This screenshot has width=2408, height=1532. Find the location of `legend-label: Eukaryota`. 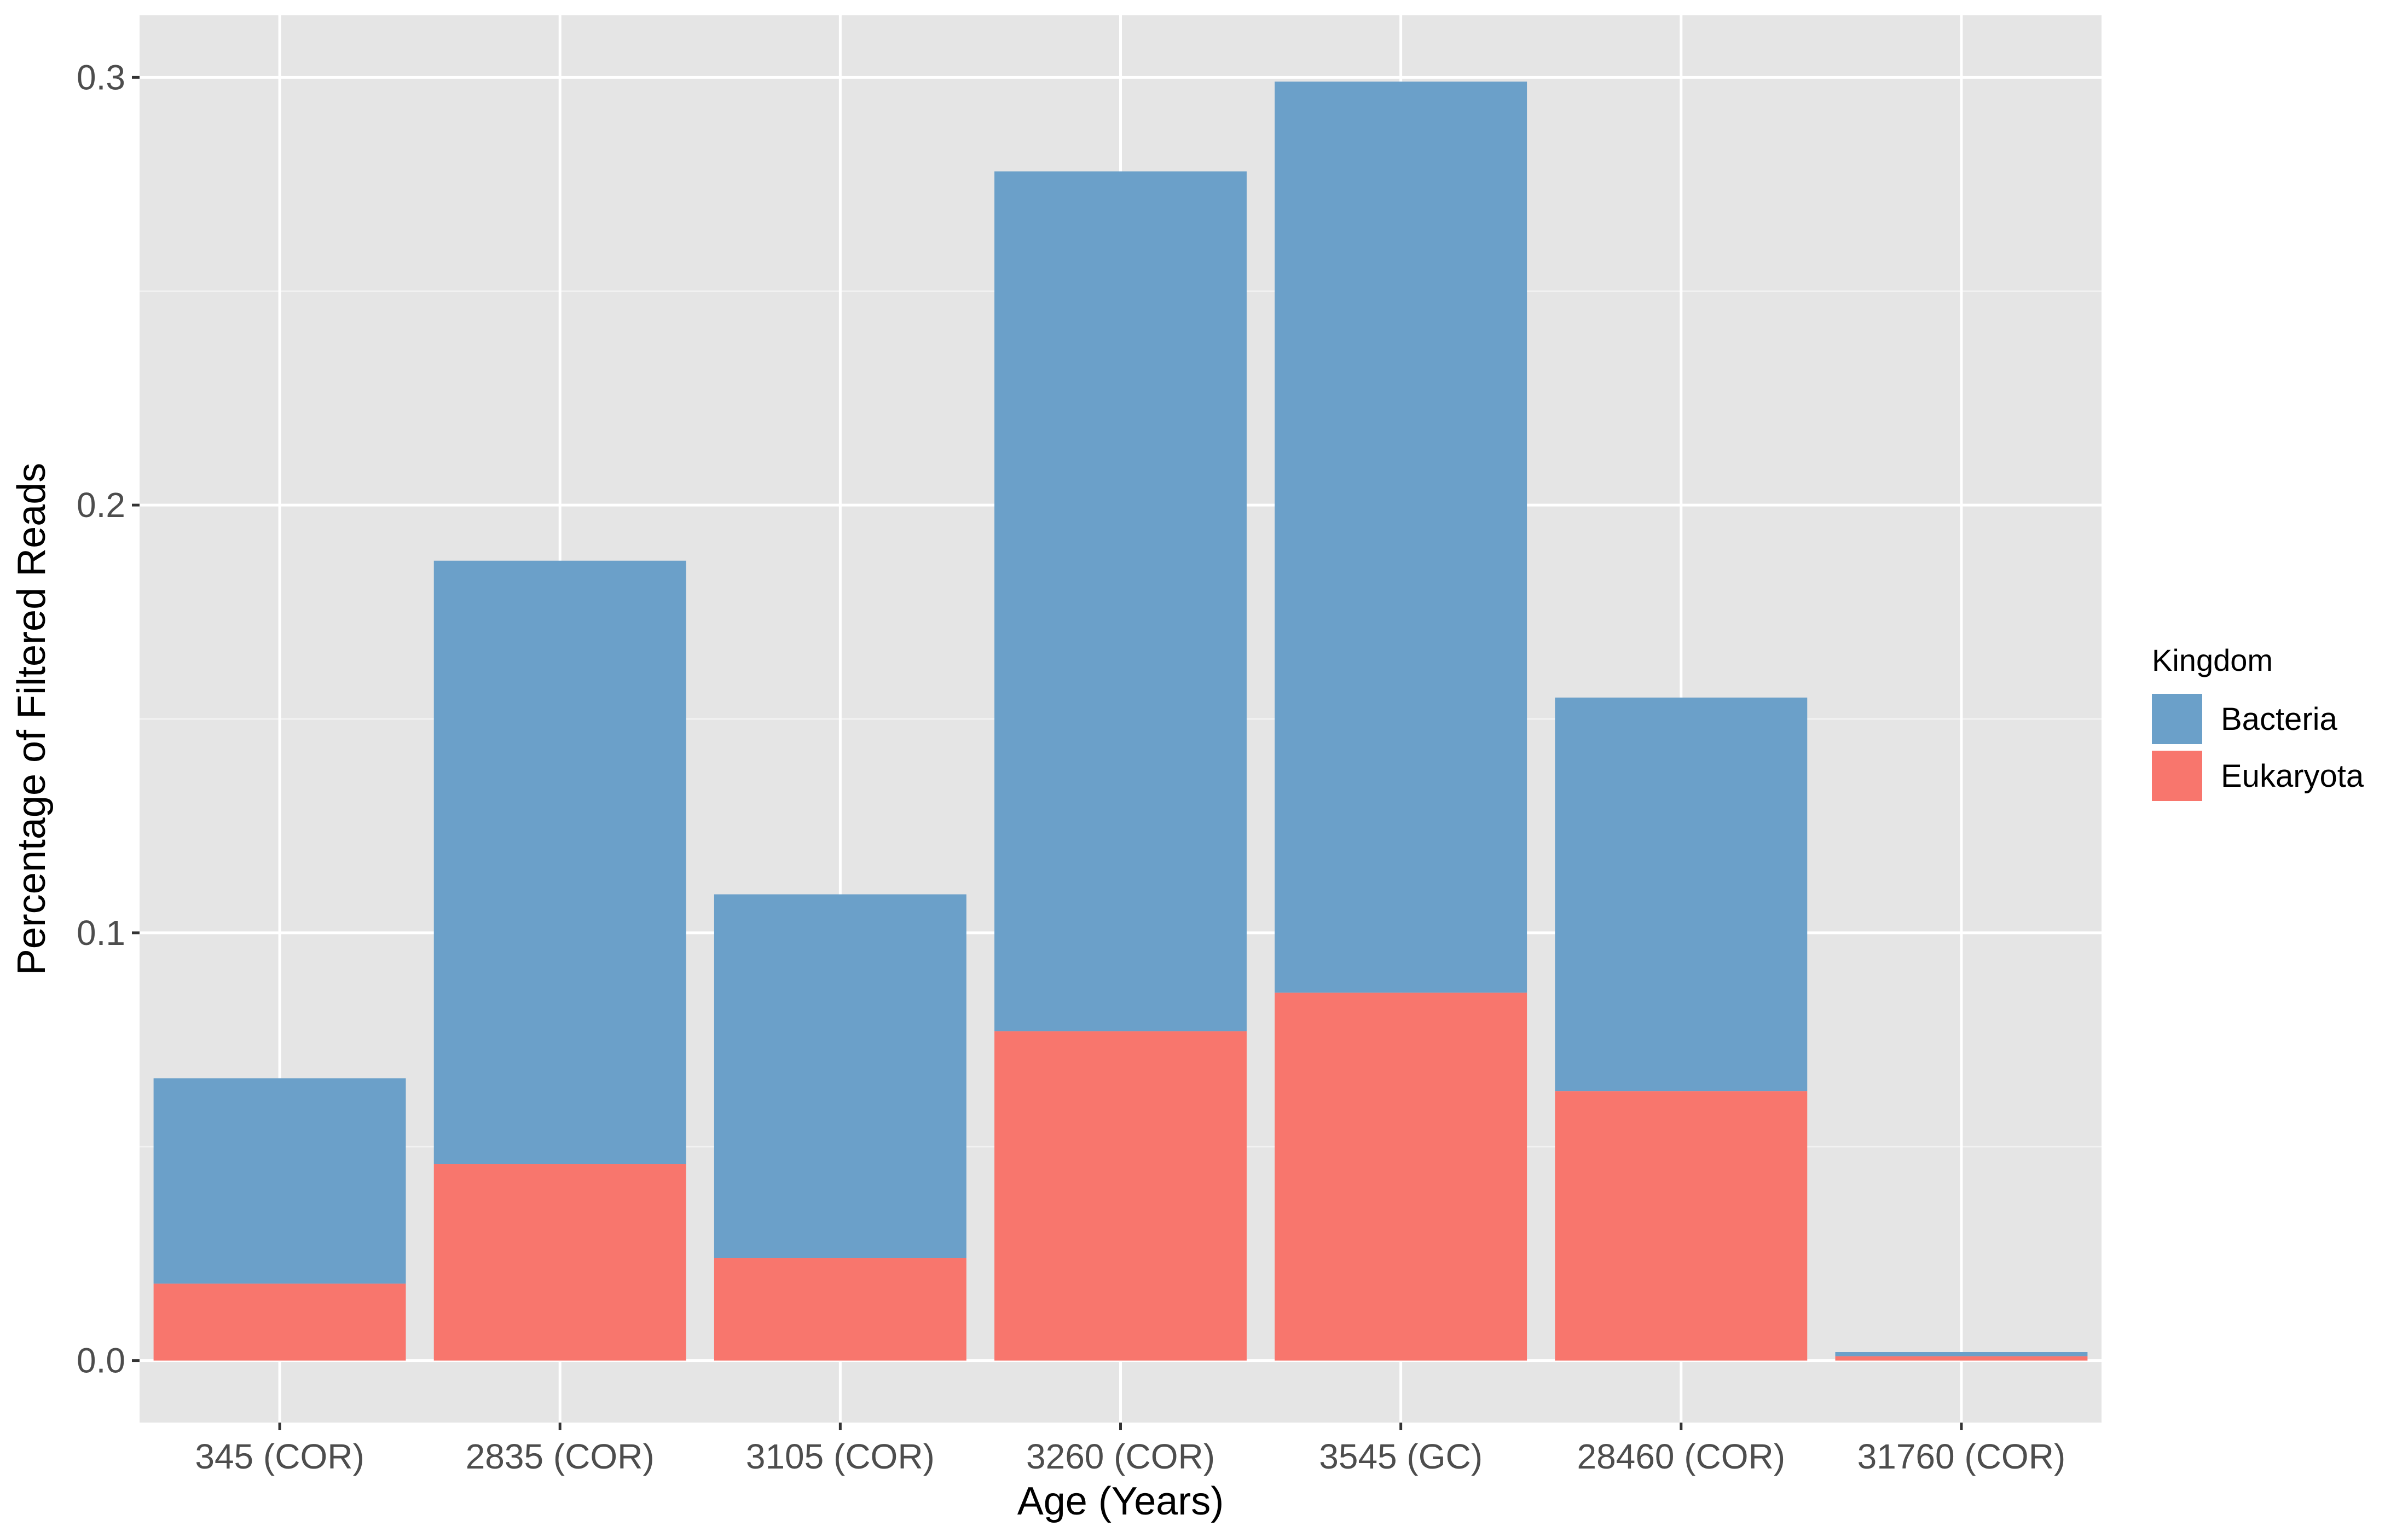

legend-label: Eukaryota is located at coordinates (2292, 776).